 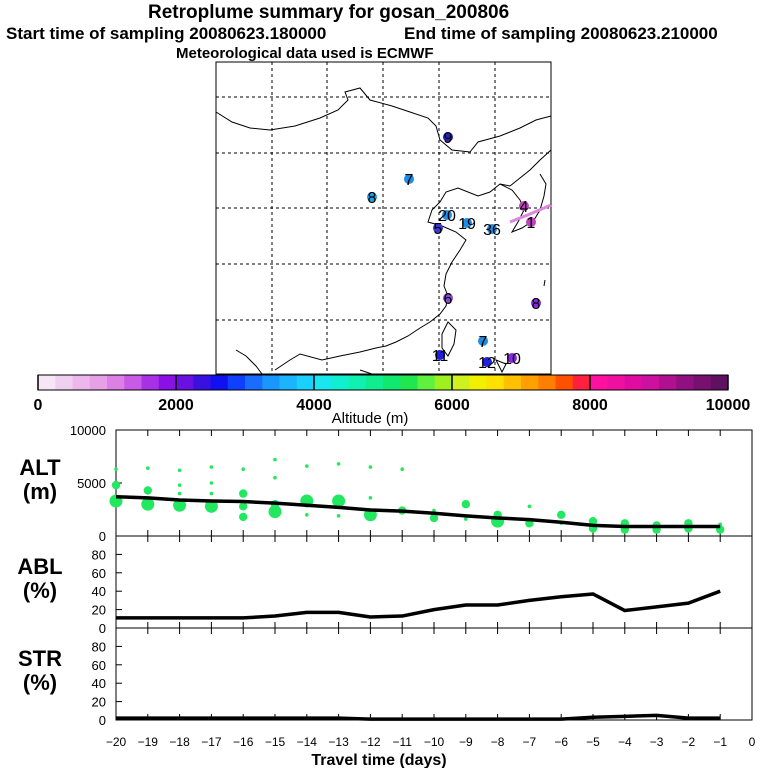 What do you see at coordinates (99, 554) in the screenshot?
I see `y-tick-label: 80` at bounding box center [99, 554].